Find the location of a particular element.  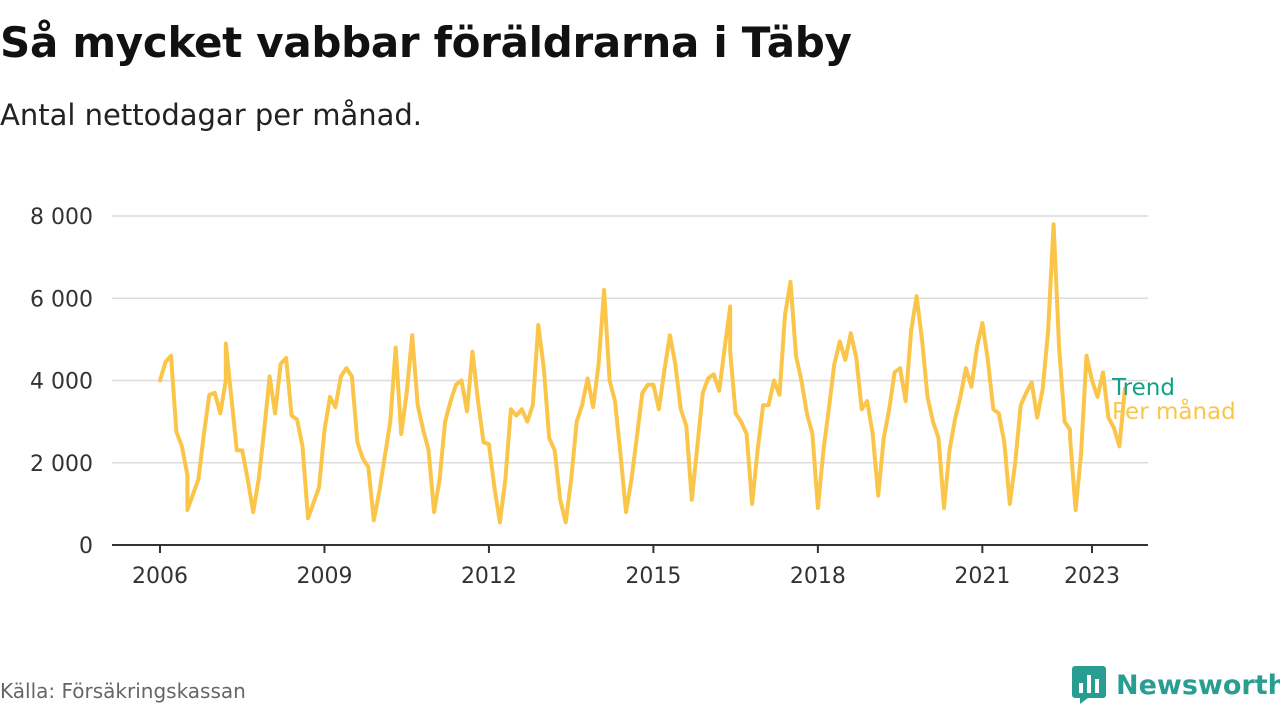

y-tick-label: 8 000 is located at coordinates (61, 217).